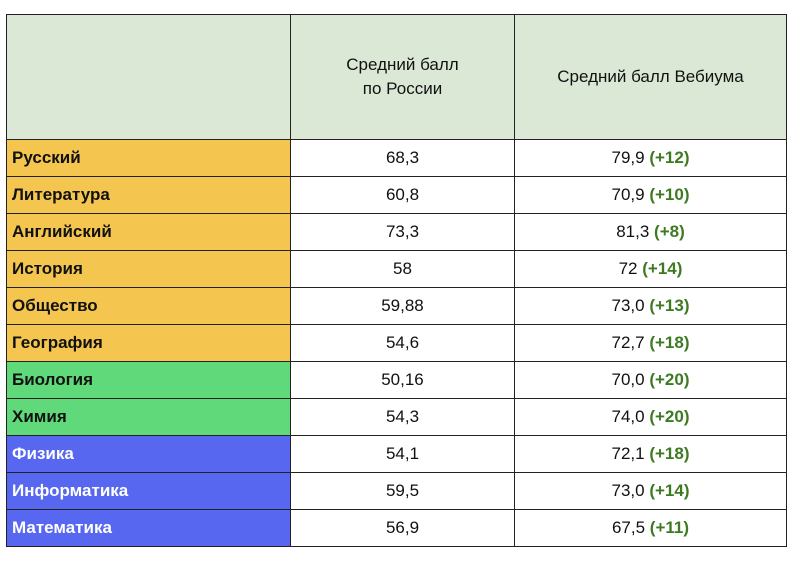  Describe the element at coordinates (628, 157) in the screenshot. I see `vebium-average-value: 79,9` at that location.